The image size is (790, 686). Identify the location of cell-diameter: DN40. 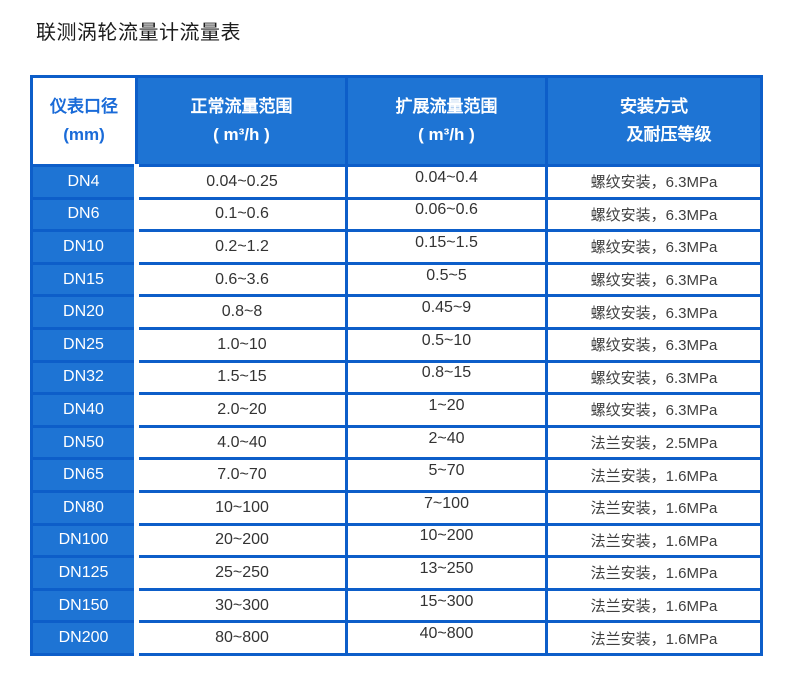
(84, 410).